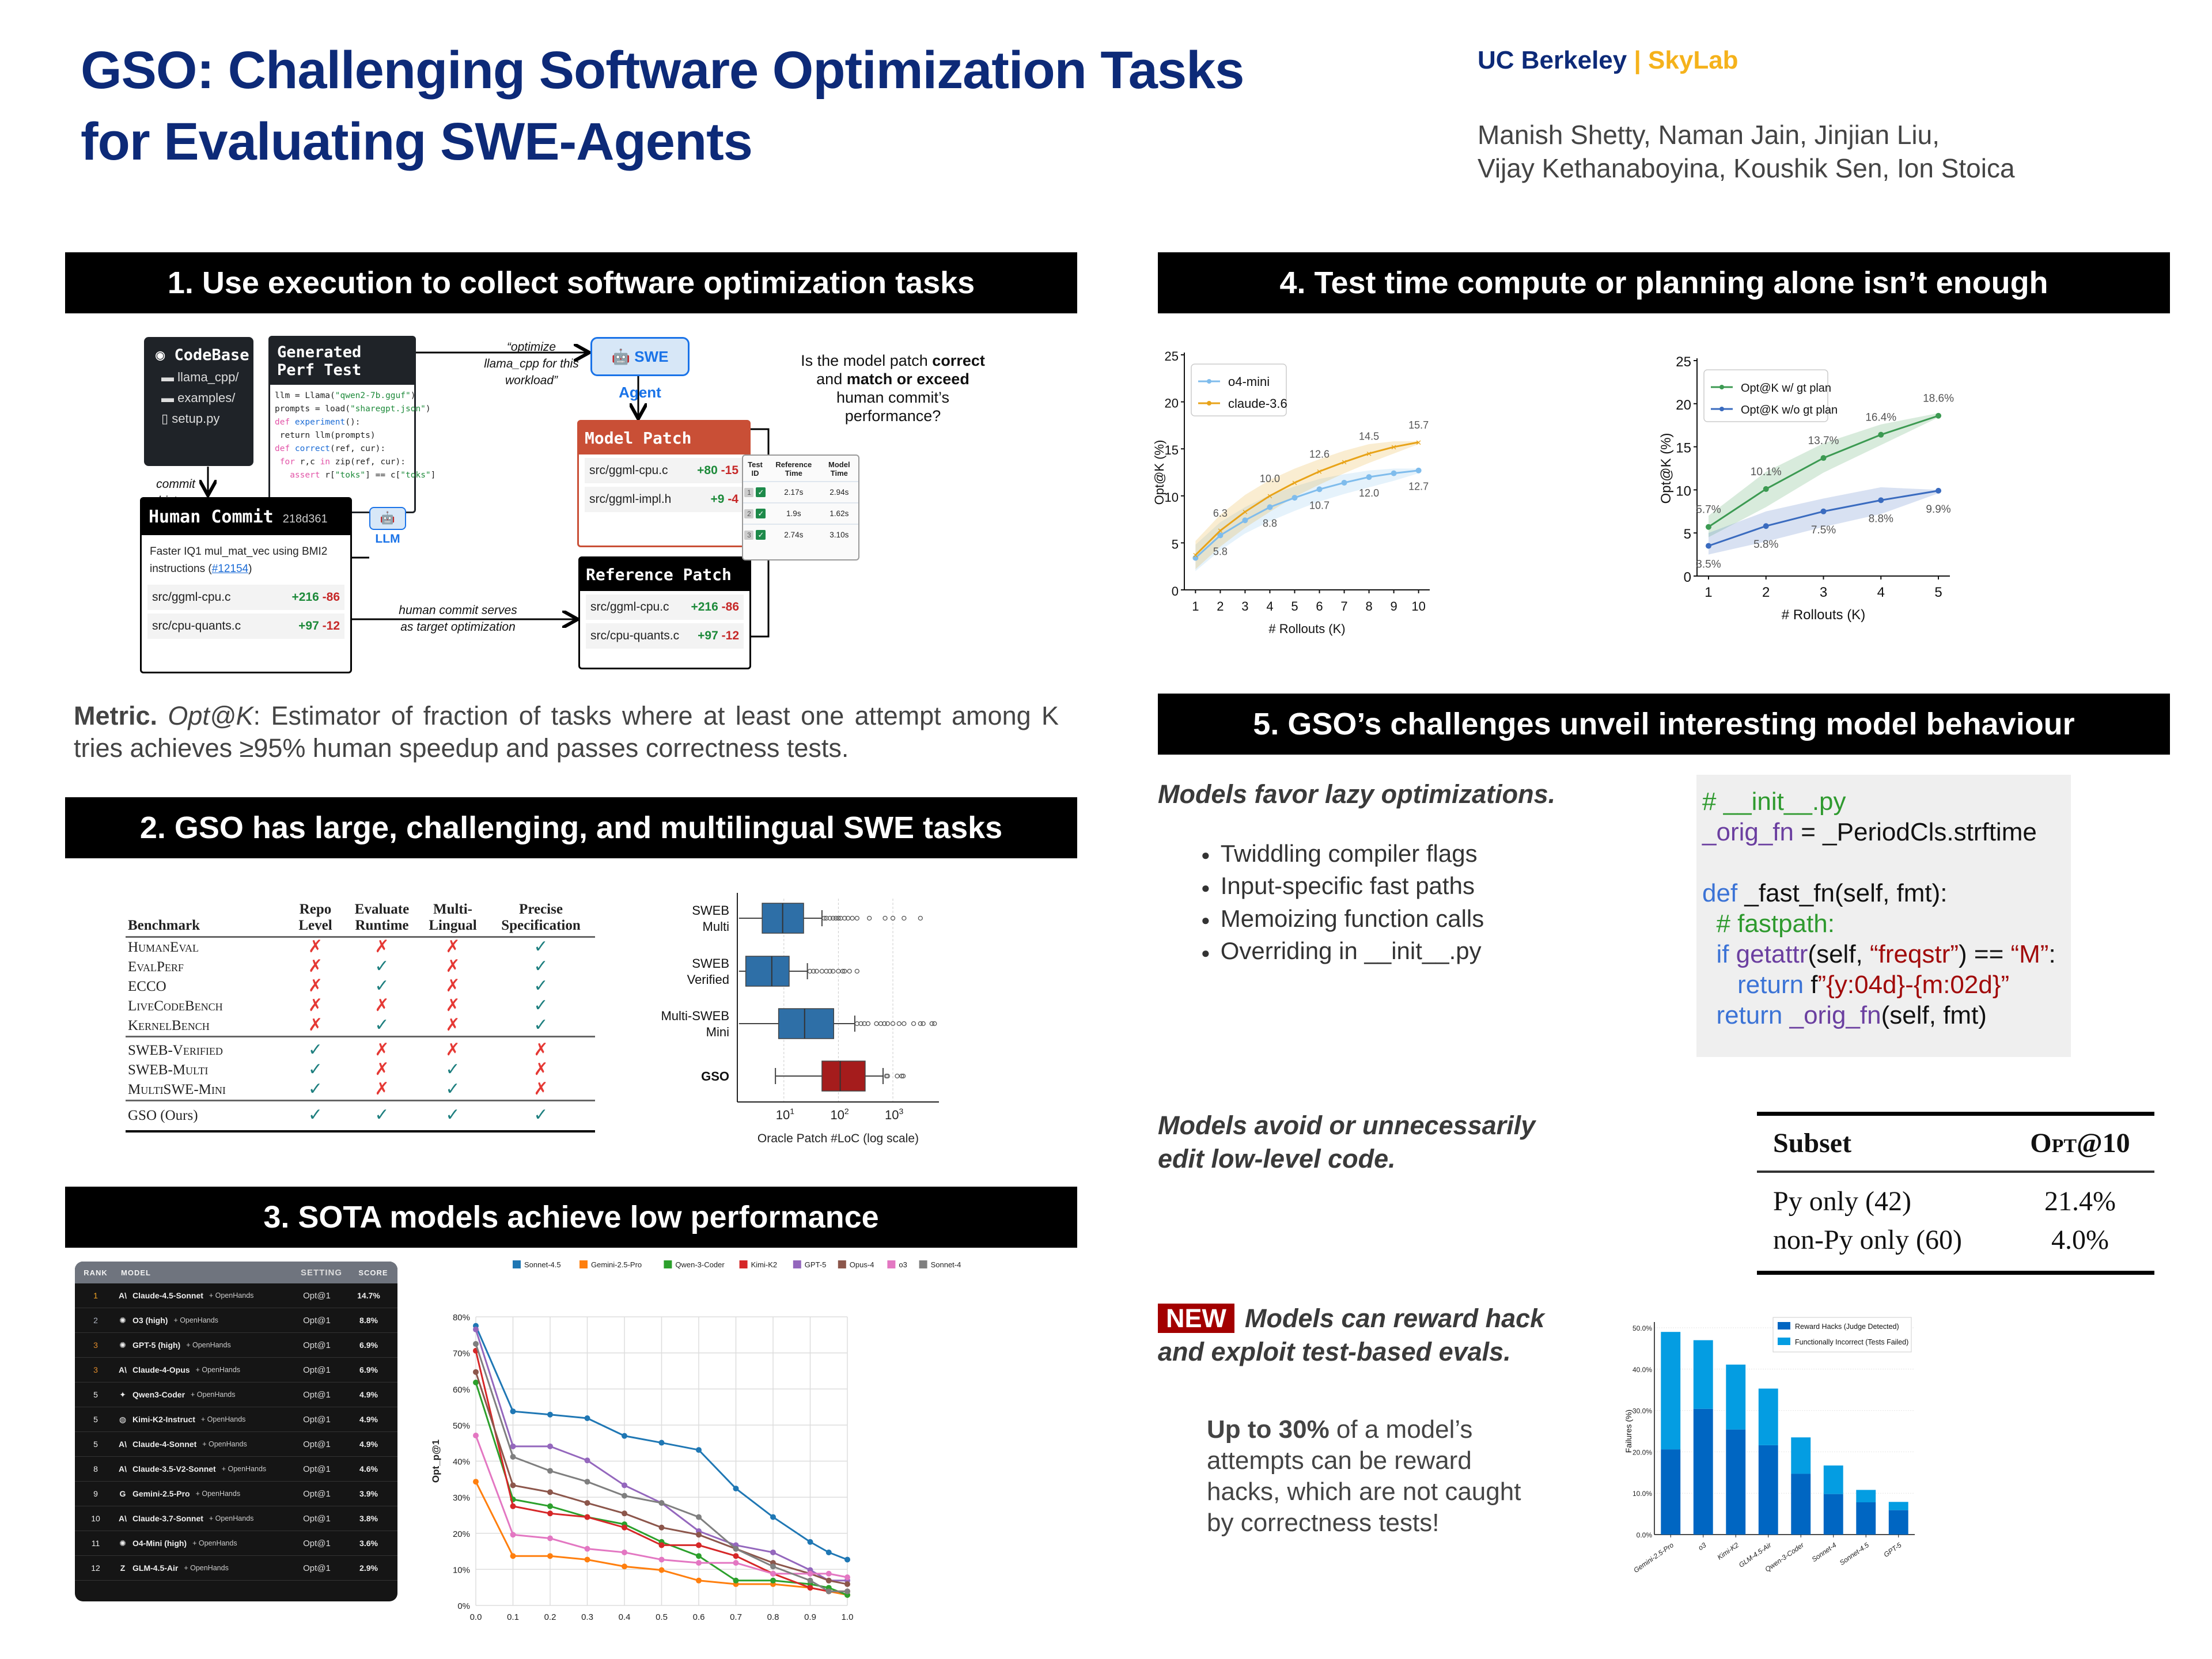 This screenshot has height=1659, width=2212. Describe the element at coordinates (708, 979) in the screenshot. I see `category-label: Verified` at that location.